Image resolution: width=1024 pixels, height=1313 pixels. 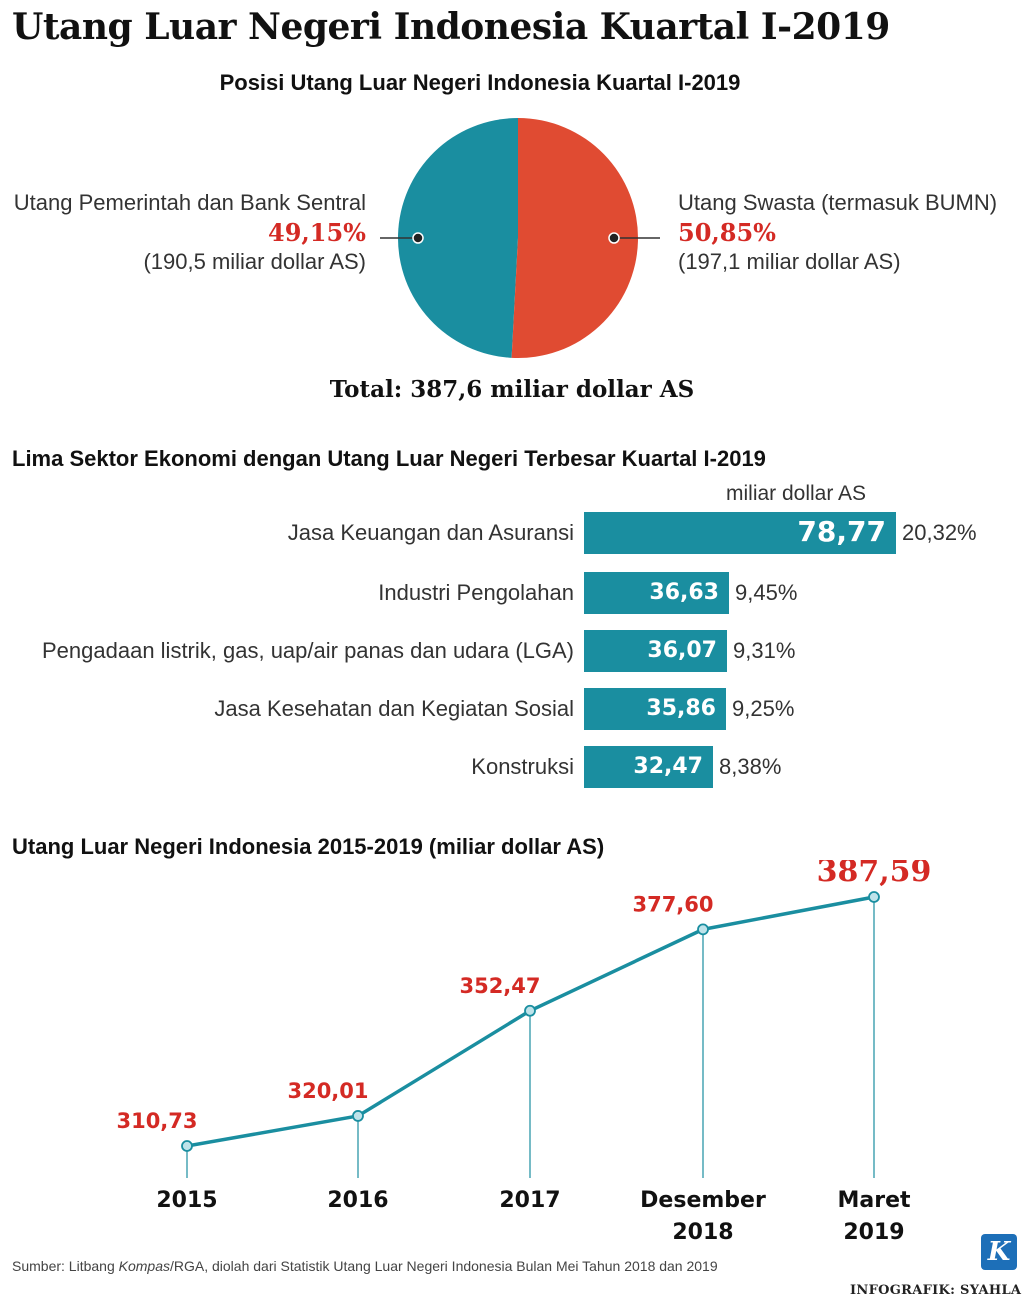 I want to click on line-x-tick-label: 2016, so click(x=357, y=1200).